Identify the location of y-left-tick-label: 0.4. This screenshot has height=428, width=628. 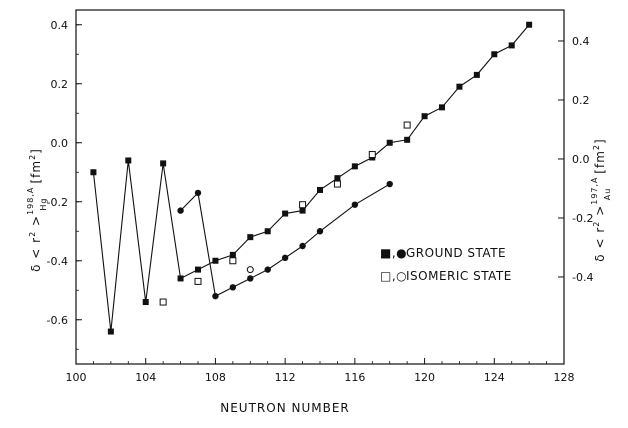
(60, 25).